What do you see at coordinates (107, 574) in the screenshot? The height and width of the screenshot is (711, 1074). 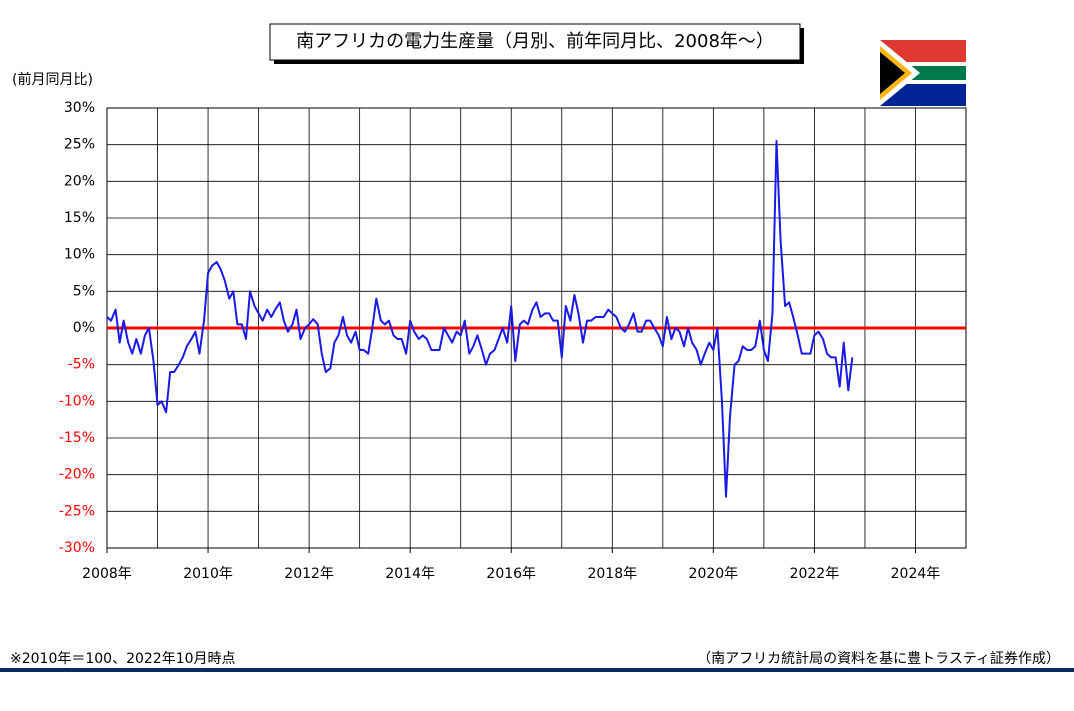 I see `x-tick-label: 2008年` at bounding box center [107, 574].